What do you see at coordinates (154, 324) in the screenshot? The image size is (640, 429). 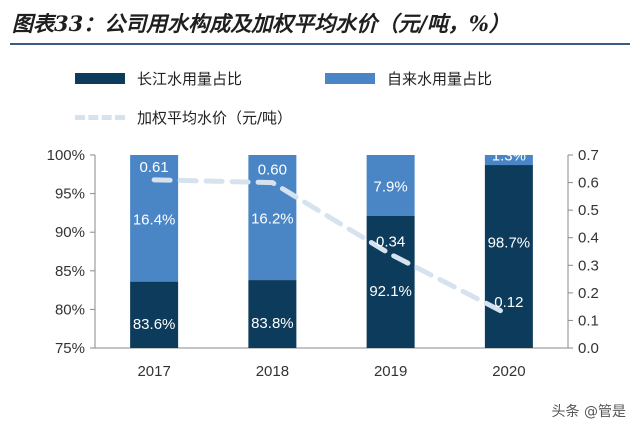 I see `data-label-changjiang: 83.6%` at bounding box center [154, 324].